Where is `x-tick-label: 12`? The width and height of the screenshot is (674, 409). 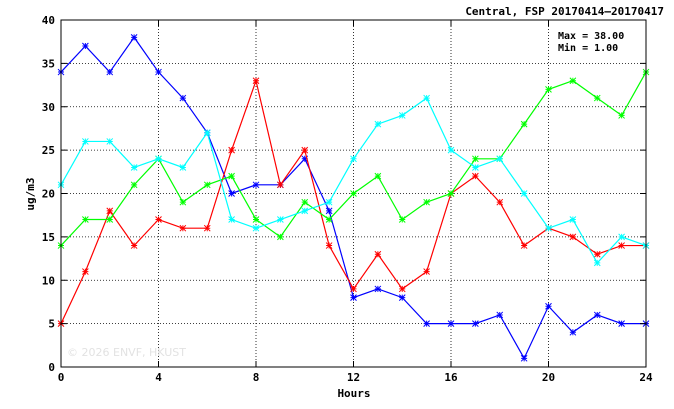 x-tick-label: 12 is located at coordinates (353, 377).